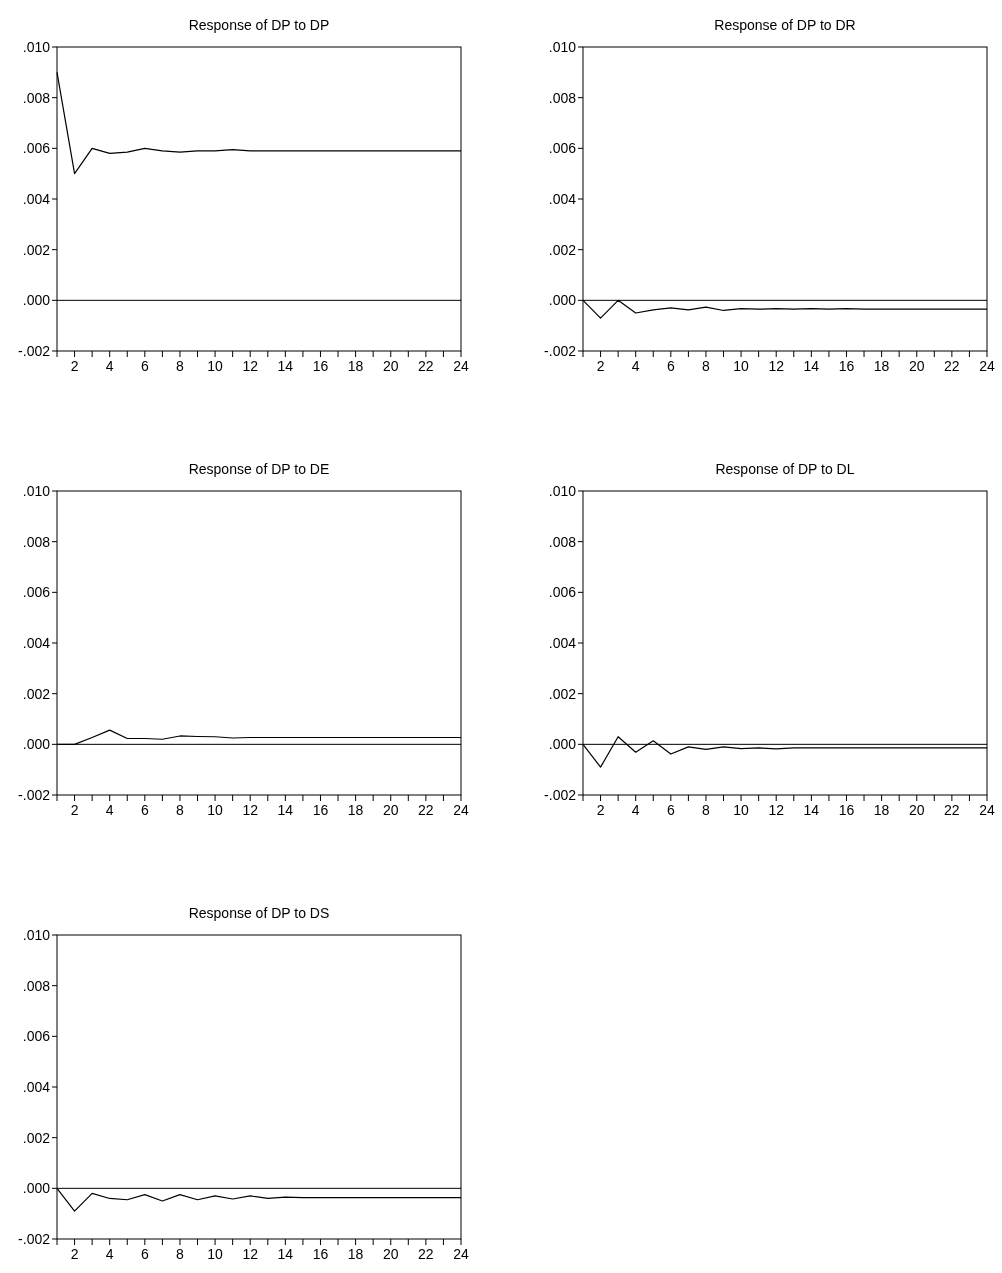  Describe the element at coordinates (785, 25) in the screenshot. I see `chart-title: Response of DP to DR` at that location.